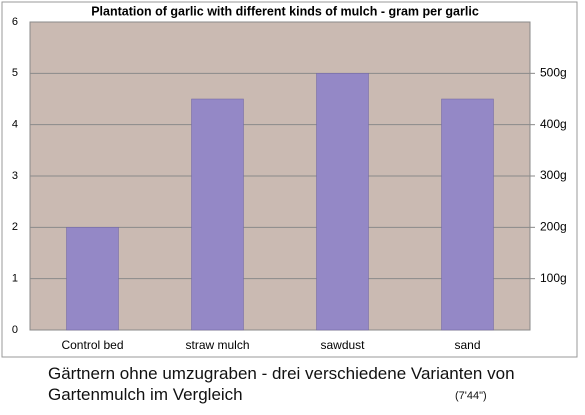 Image resolution: width=585 pixels, height=415 pixels. I want to click on x-tick-label: Control bed, so click(92, 345).